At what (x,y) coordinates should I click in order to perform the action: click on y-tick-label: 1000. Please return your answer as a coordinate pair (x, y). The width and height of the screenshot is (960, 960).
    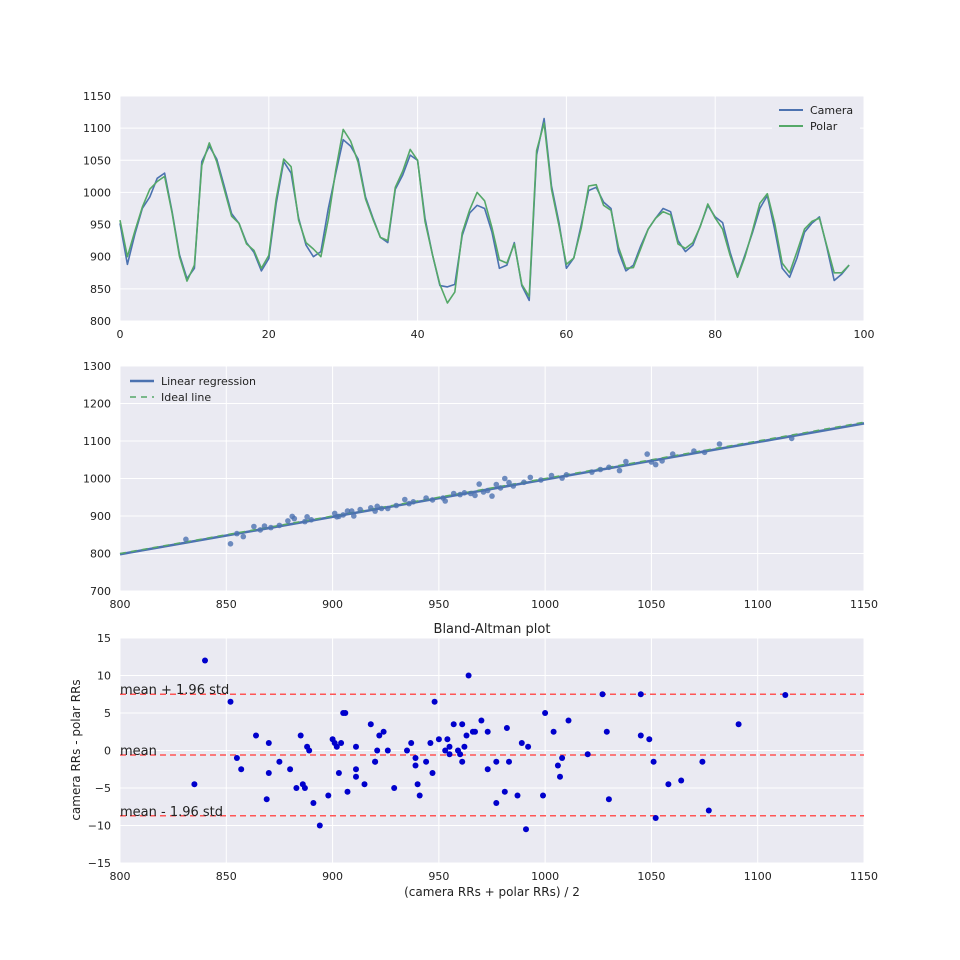
    Looking at the image, I should click on (97, 192).